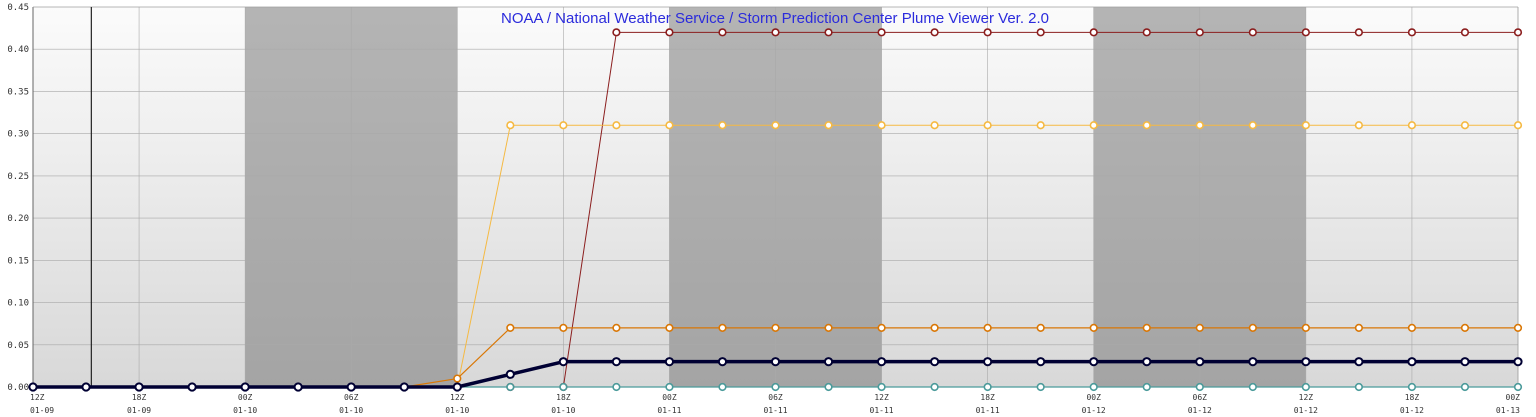 The height and width of the screenshot is (417, 1536). Describe the element at coordinates (245, 410) in the screenshot. I see `x-tick-date: 01-10` at that location.